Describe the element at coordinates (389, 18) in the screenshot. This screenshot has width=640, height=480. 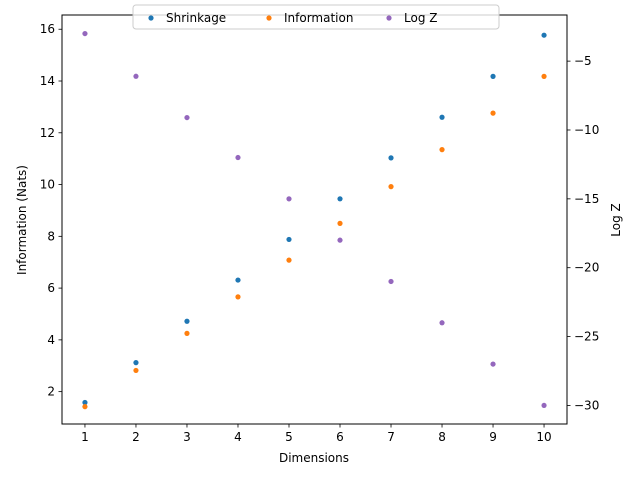
I see `legend-marker-log-z` at that location.